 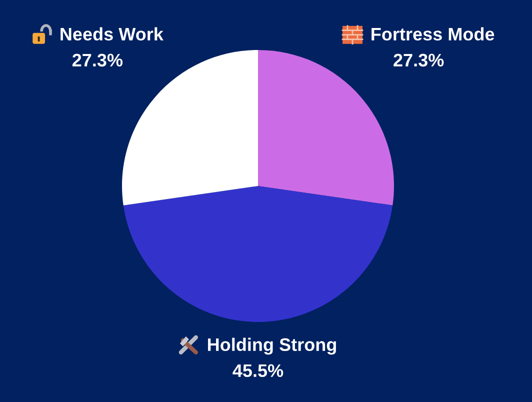 I want to click on slice-label: Holding Strong, so click(x=272, y=346).